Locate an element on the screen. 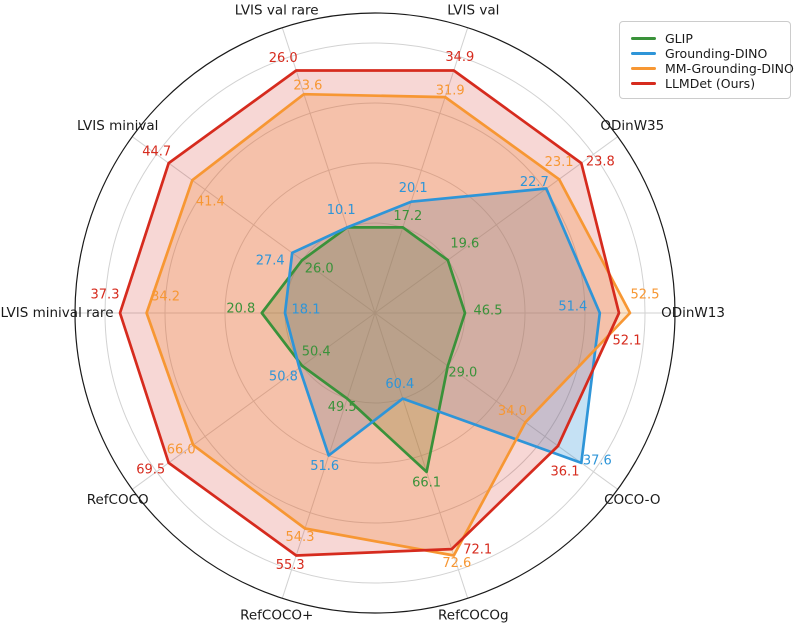  legend-label-glip: GLIP is located at coordinates (679, 38).